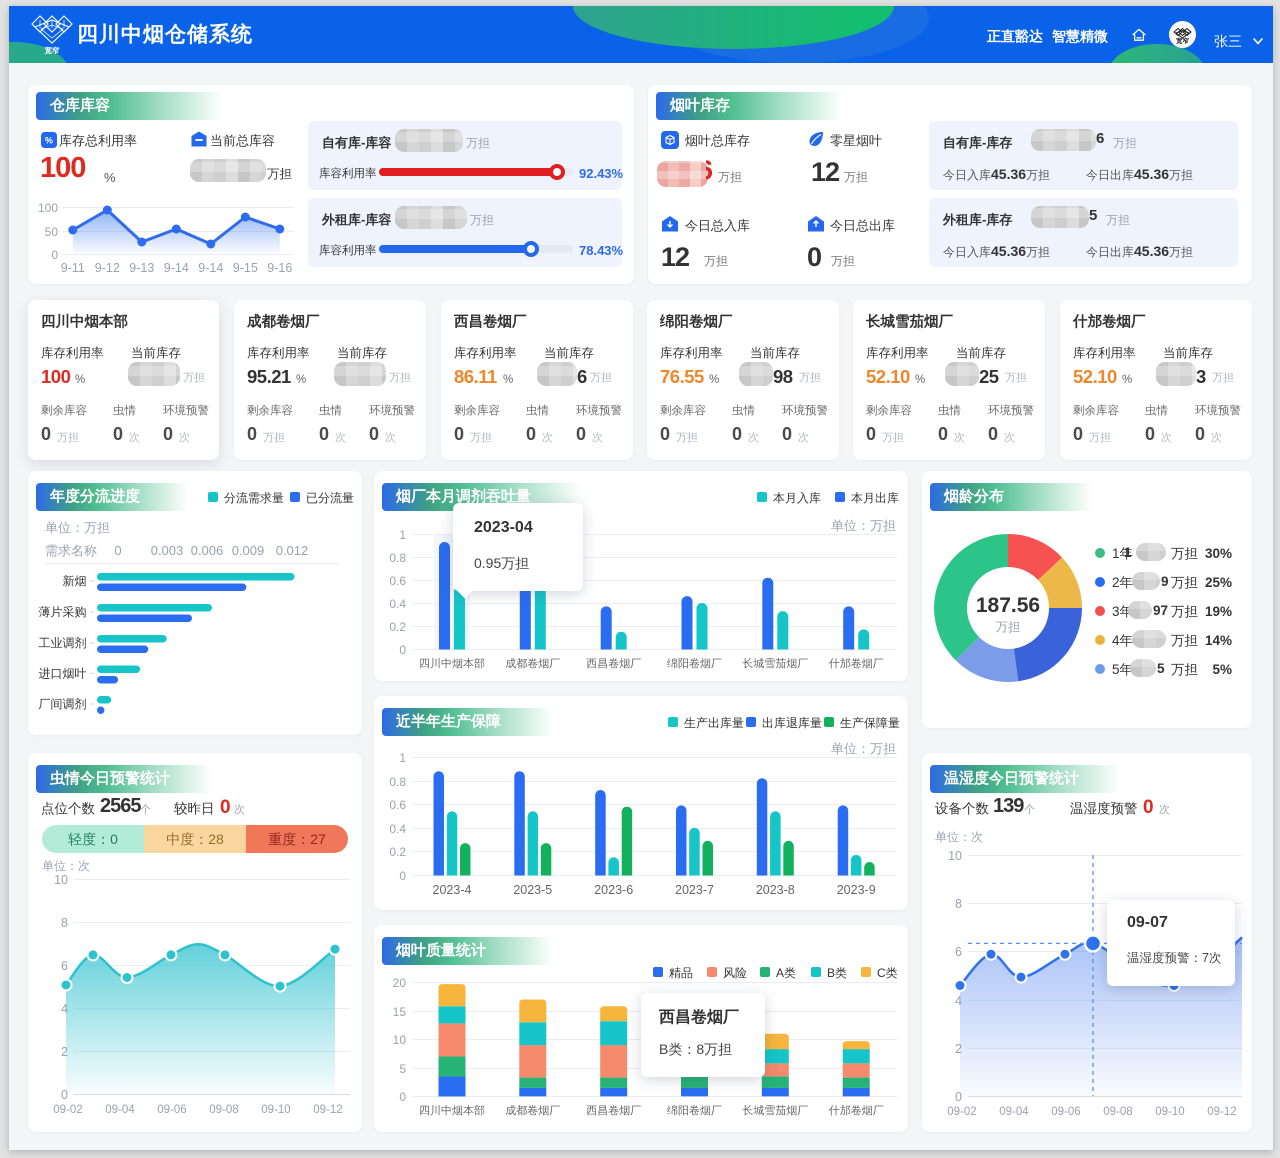 Image resolution: width=1280 pixels, height=1158 pixels. What do you see at coordinates (1222, 669) in the screenshot?
I see `svg-text: 5%` at bounding box center [1222, 669].